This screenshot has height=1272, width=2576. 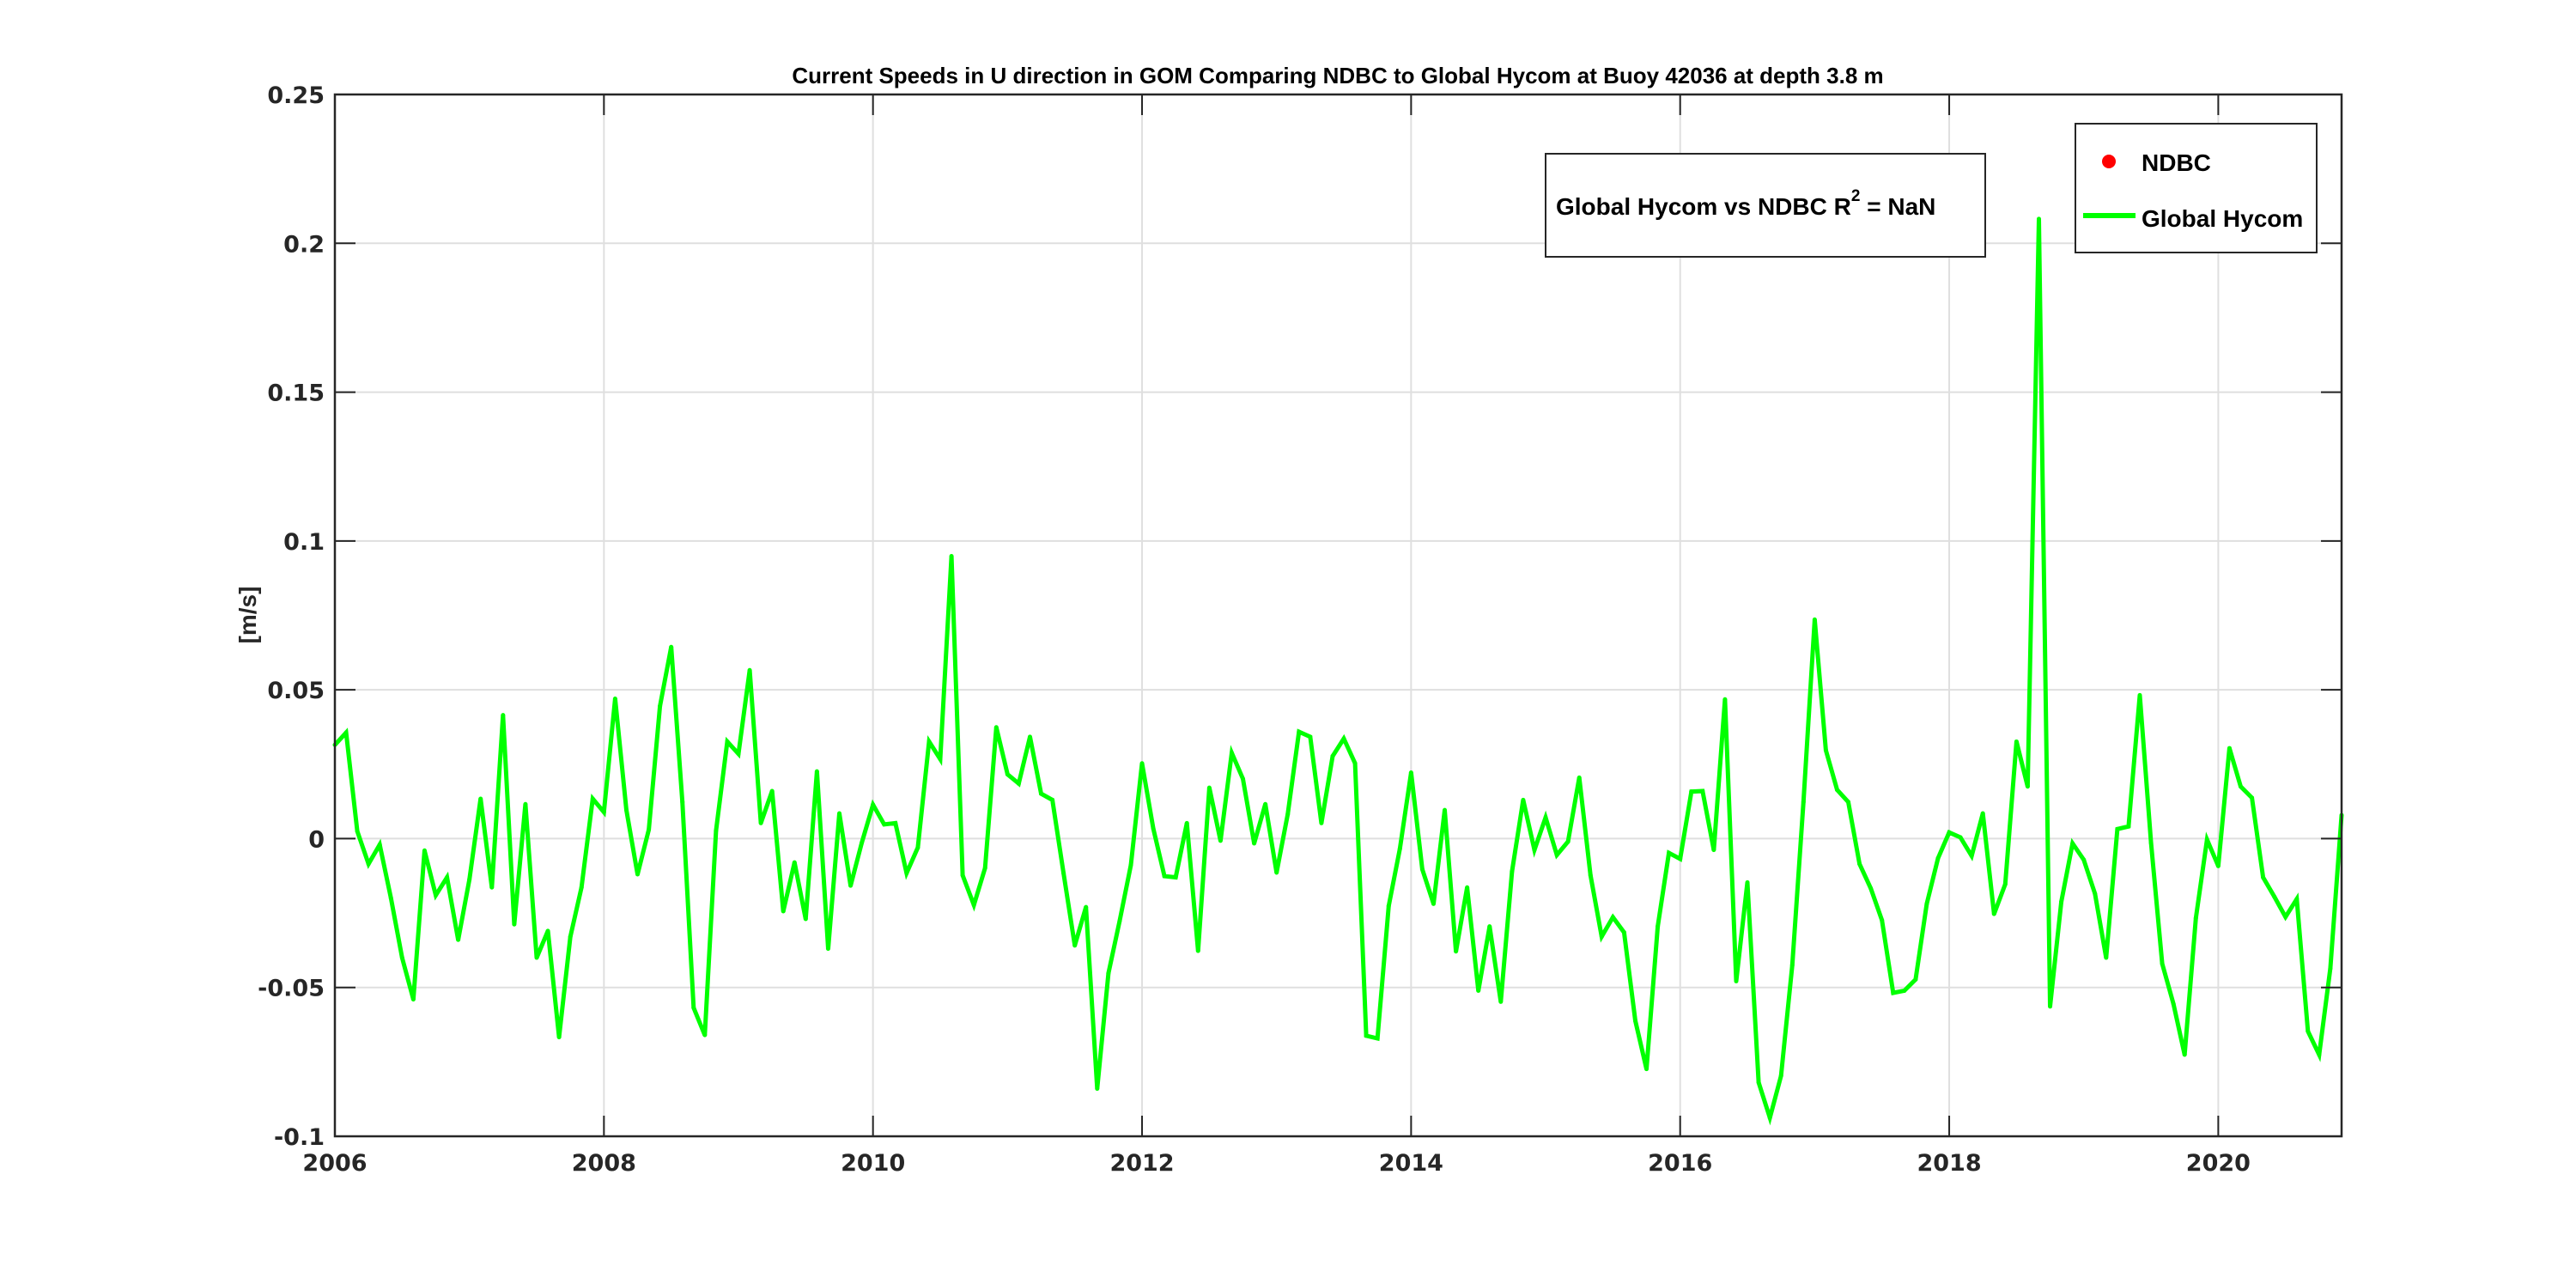 I want to click on x-tick-label: 2008, so click(x=604, y=1163).